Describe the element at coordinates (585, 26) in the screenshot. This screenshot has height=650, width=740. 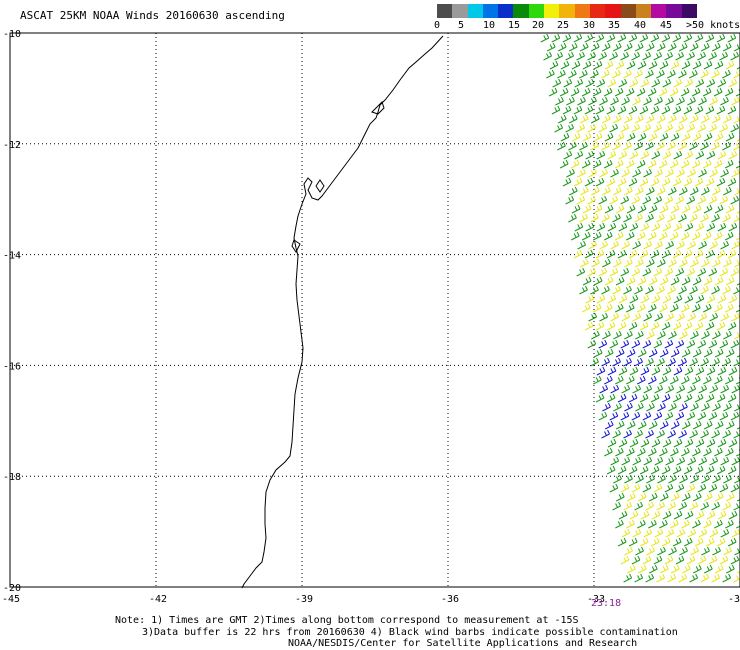
I see `colorbar-labels: 0 5 10 15 20 25 30 35 40 45 >50 knots` at that location.